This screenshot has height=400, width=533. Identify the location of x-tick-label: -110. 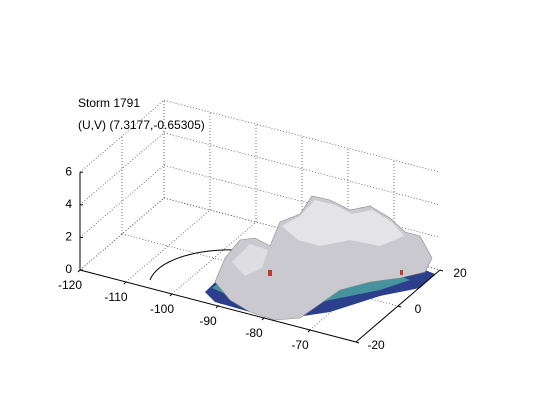
(115, 297).